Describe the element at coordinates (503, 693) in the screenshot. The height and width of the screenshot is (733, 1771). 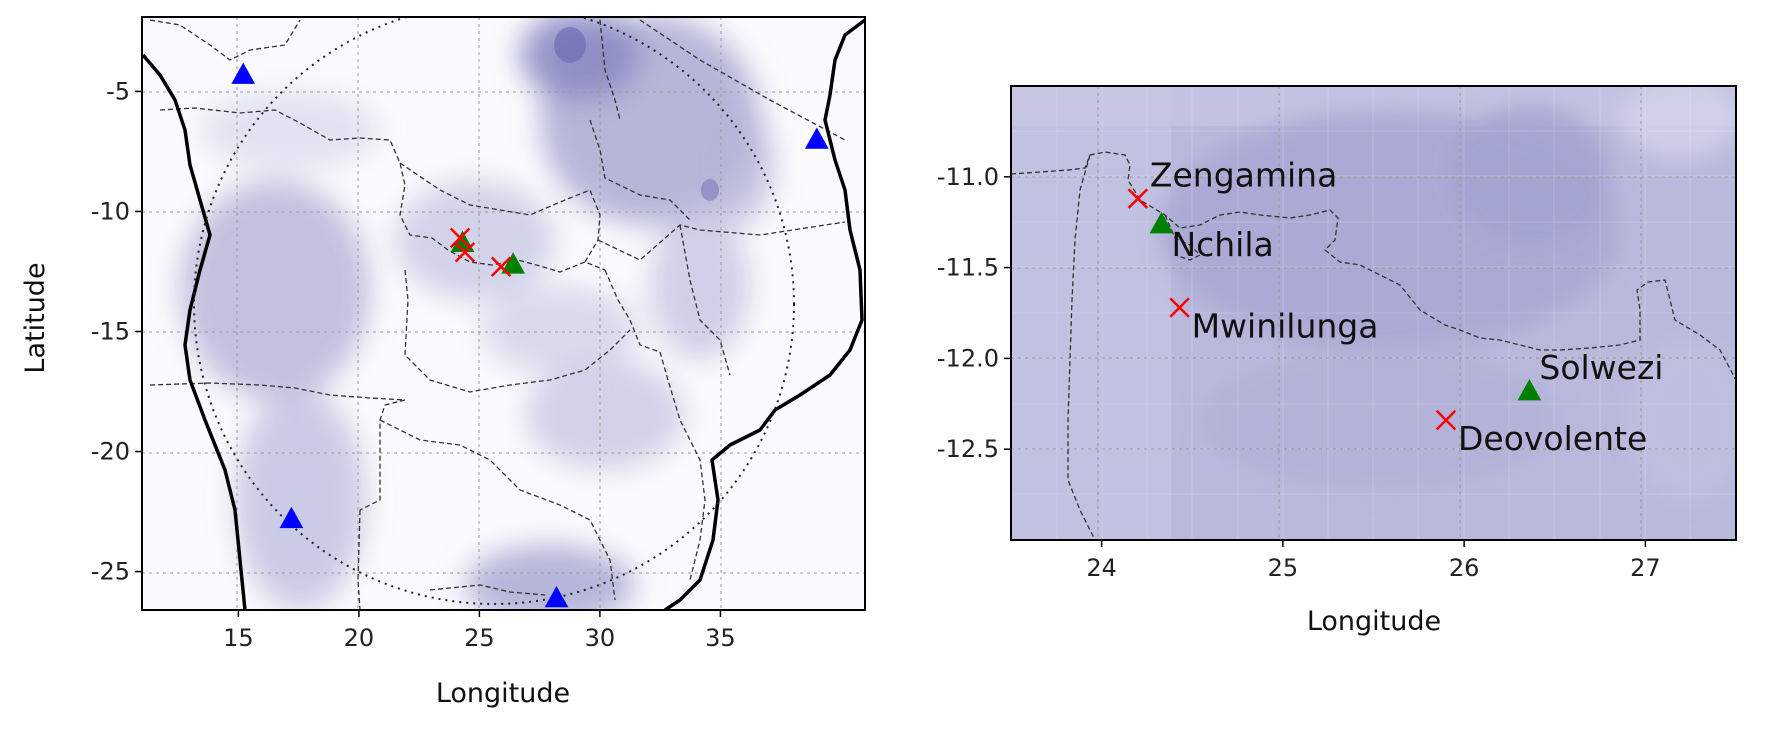
I see `overview-xlabel: Longitude` at that location.